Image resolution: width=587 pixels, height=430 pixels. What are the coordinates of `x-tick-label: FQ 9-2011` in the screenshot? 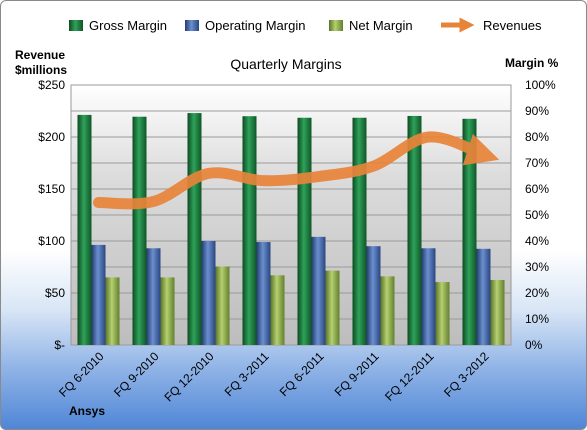 It's located at (357, 374).